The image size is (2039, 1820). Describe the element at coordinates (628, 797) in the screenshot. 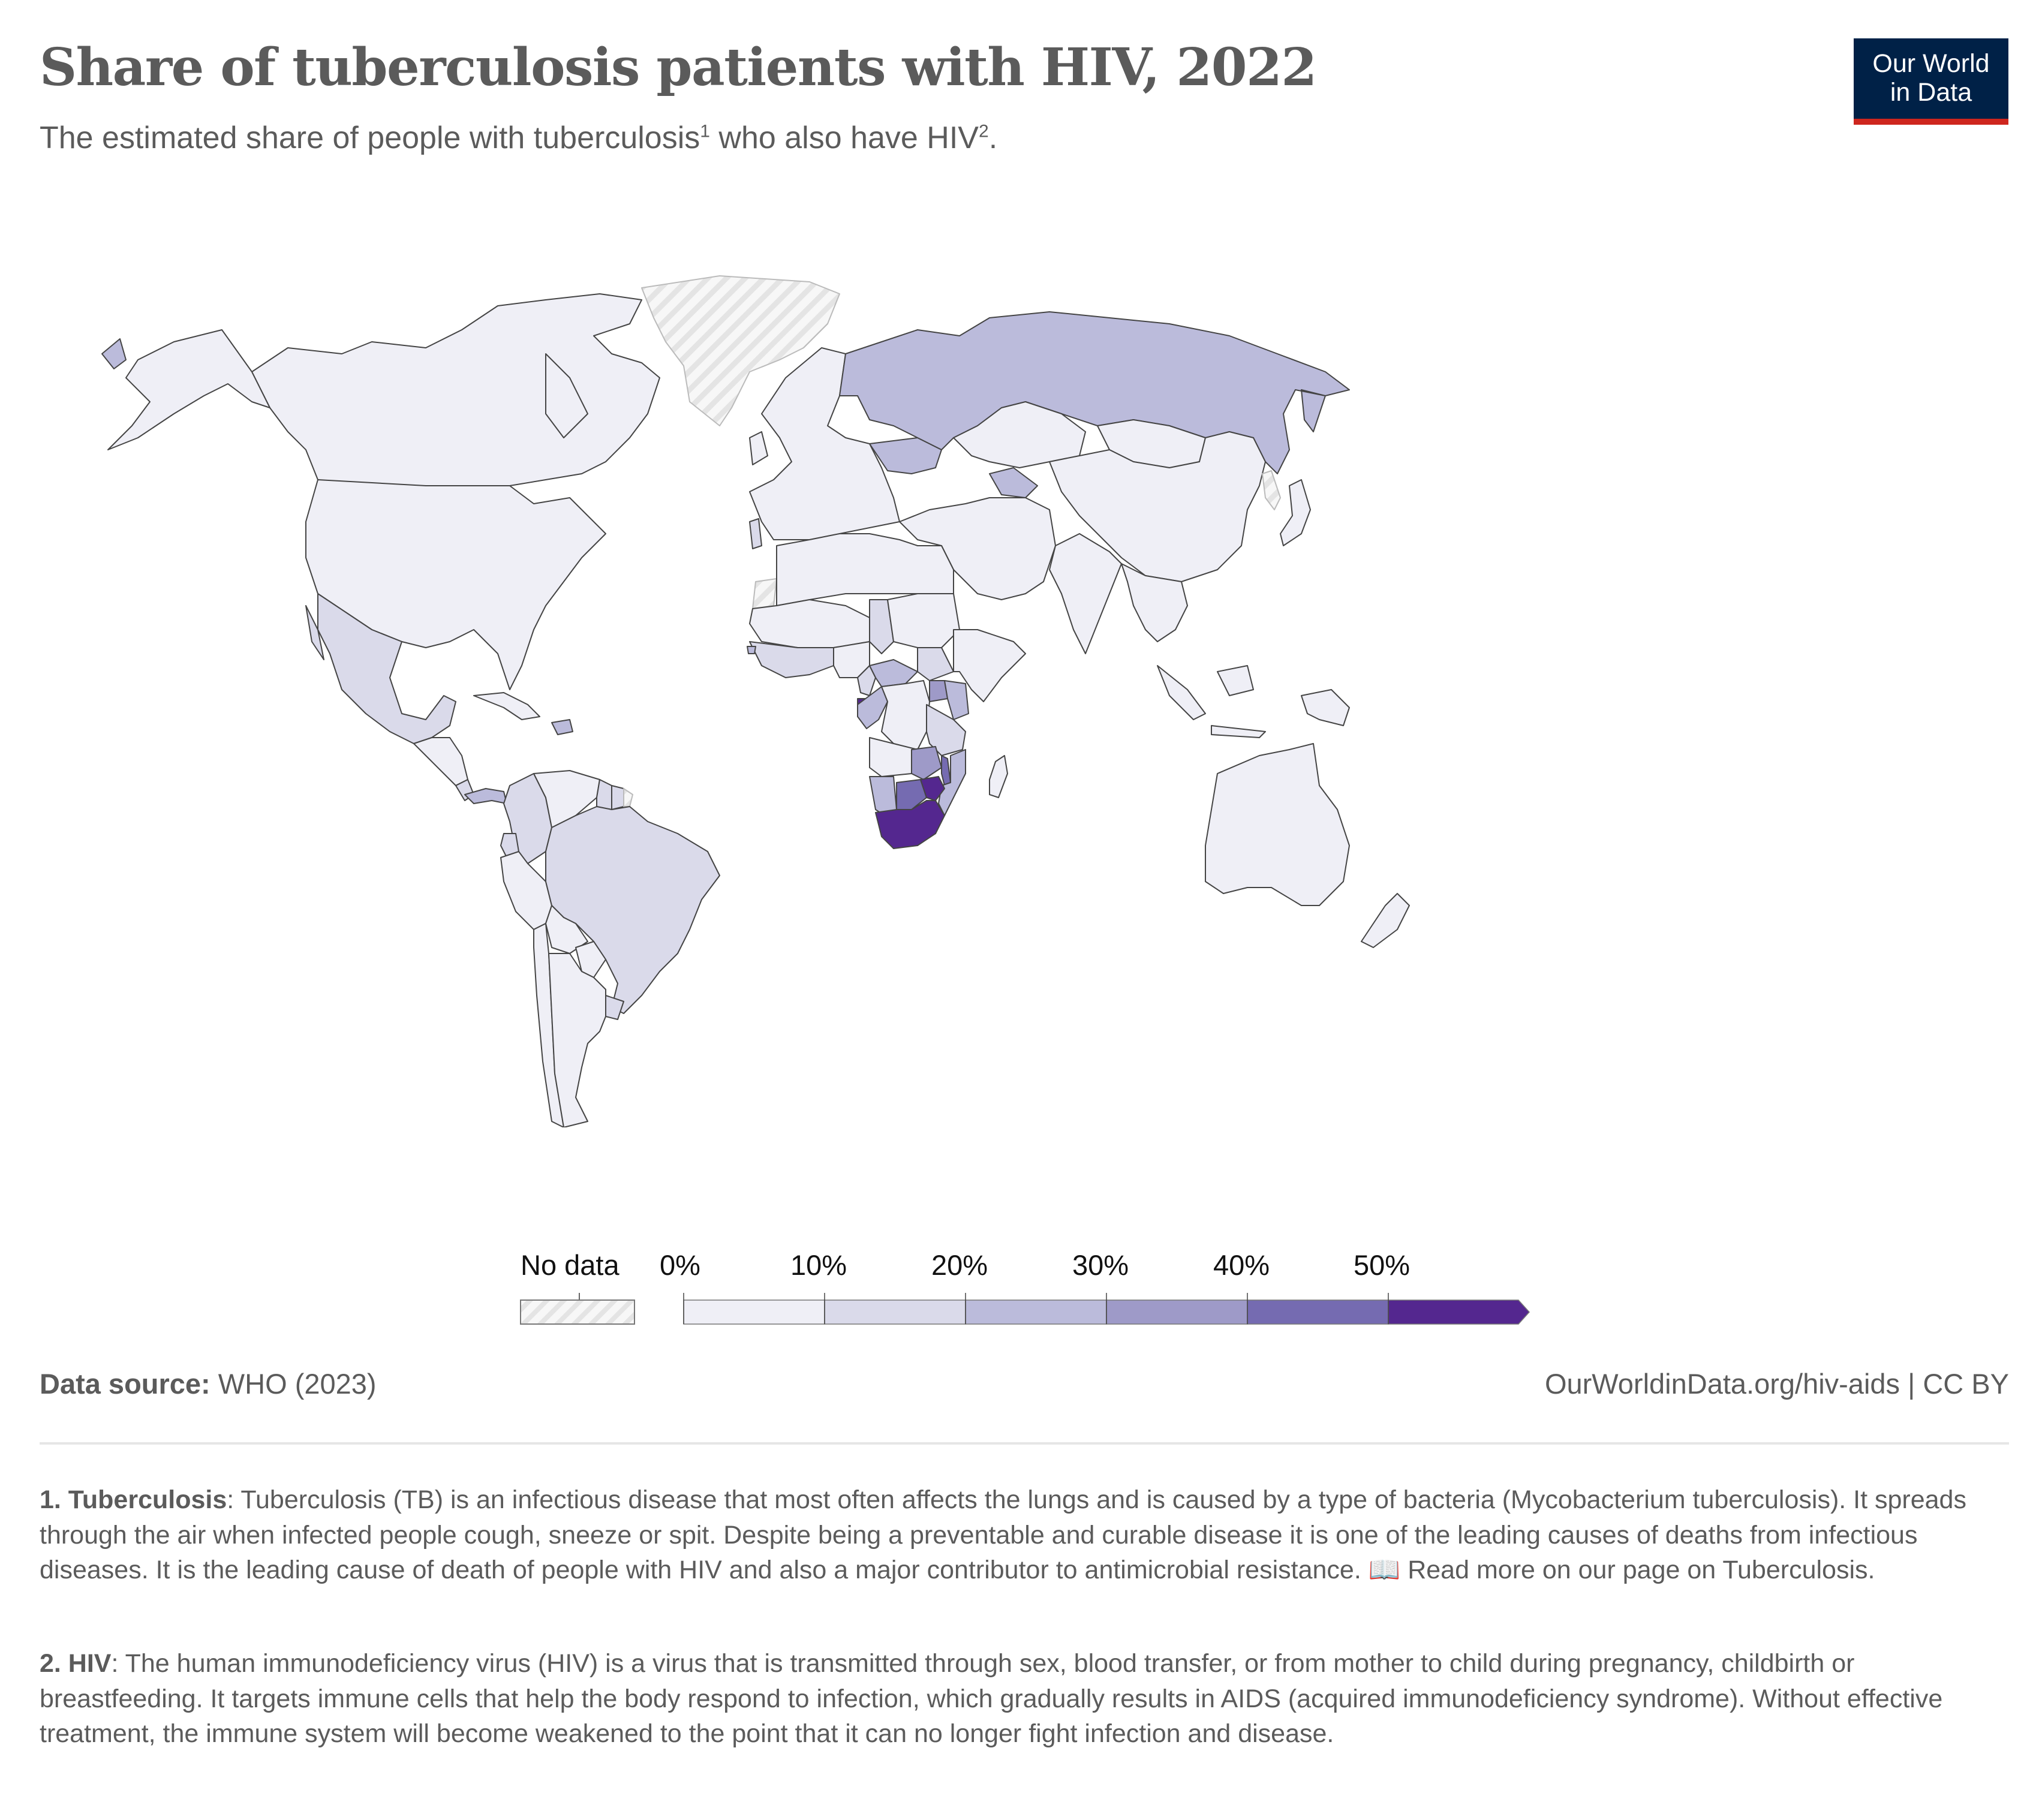

I see `map-region-french-guiana` at that location.